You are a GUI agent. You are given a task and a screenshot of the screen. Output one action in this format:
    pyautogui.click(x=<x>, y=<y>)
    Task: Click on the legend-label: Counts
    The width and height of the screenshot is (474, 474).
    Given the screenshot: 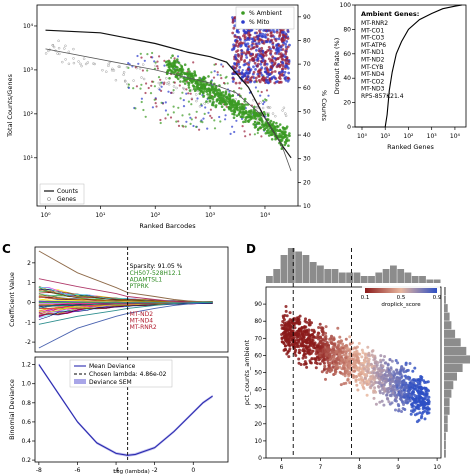 What is the action you would take?
    pyautogui.click(x=67, y=191)
    